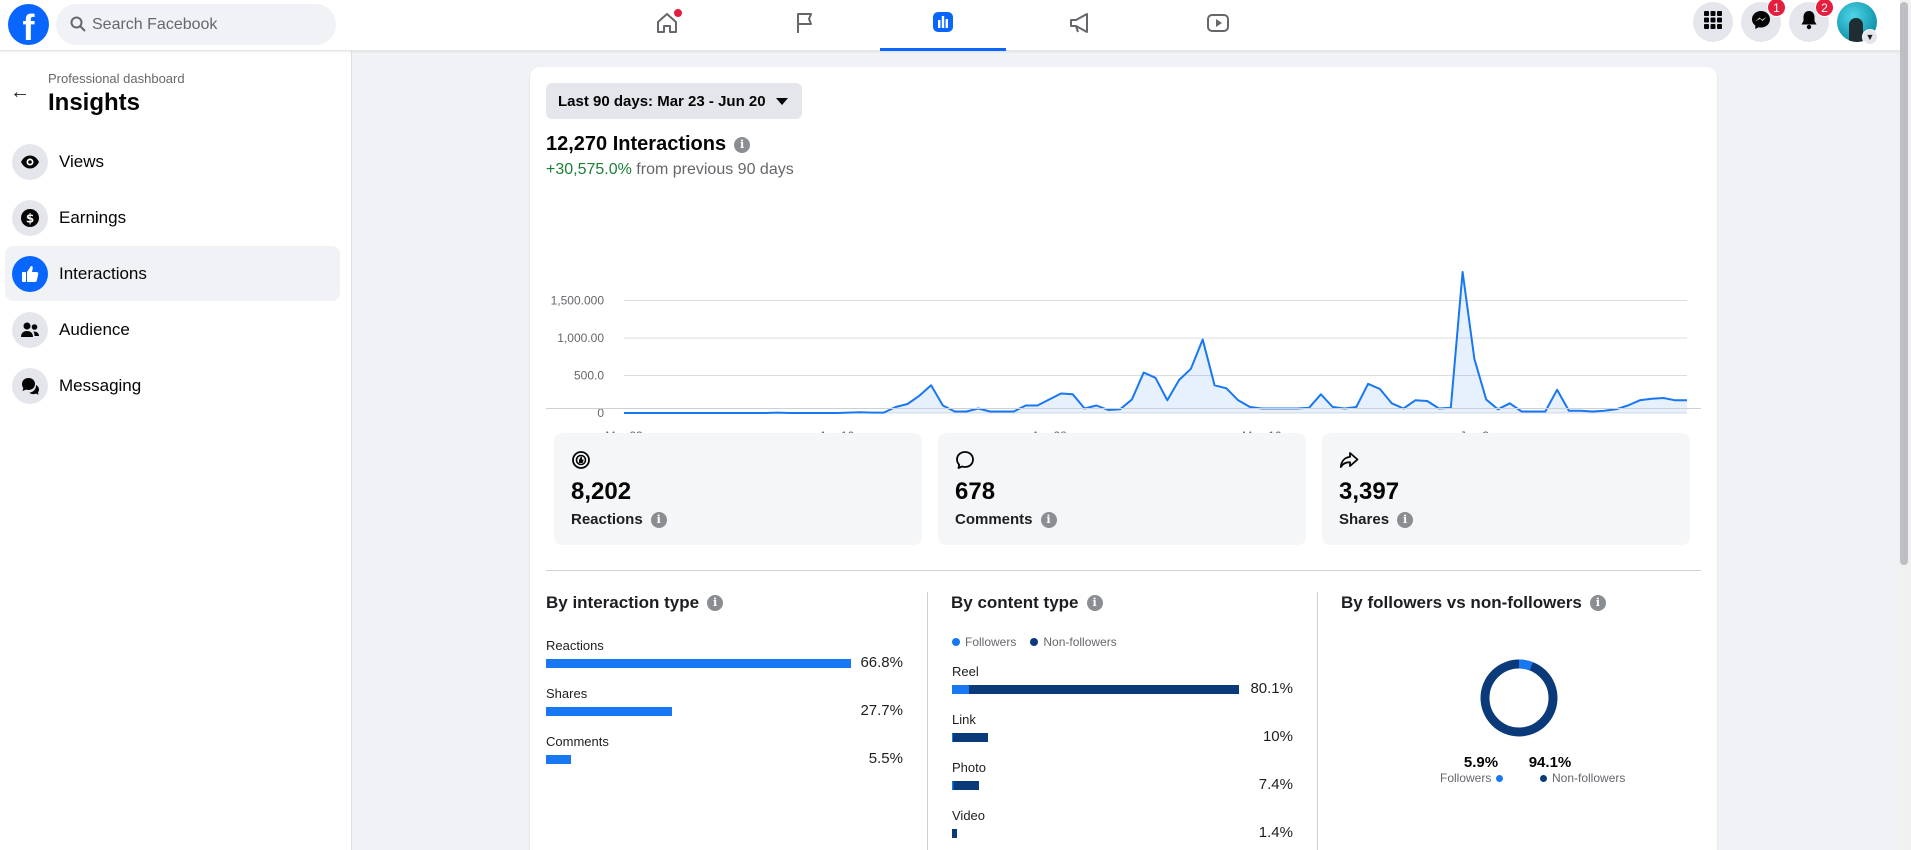 Image resolution: width=1911 pixels, height=850 pixels. What do you see at coordinates (172, 161) in the screenshot?
I see `sidebar-item-views: Views` at bounding box center [172, 161].